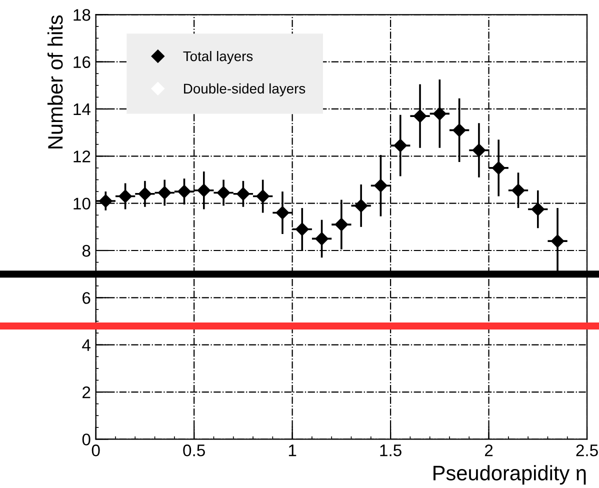 This screenshot has width=599, height=488. Describe the element at coordinates (86, 250) in the screenshot. I see `y-tick-label: 8` at that location.